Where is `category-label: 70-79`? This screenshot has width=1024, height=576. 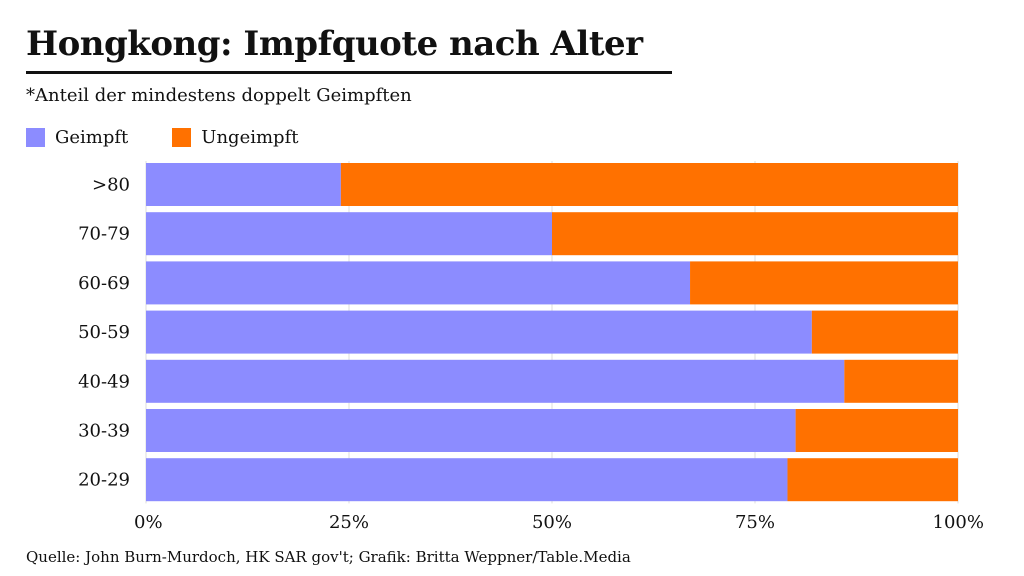 category-label: 70-79 is located at coordinates (104, 234).